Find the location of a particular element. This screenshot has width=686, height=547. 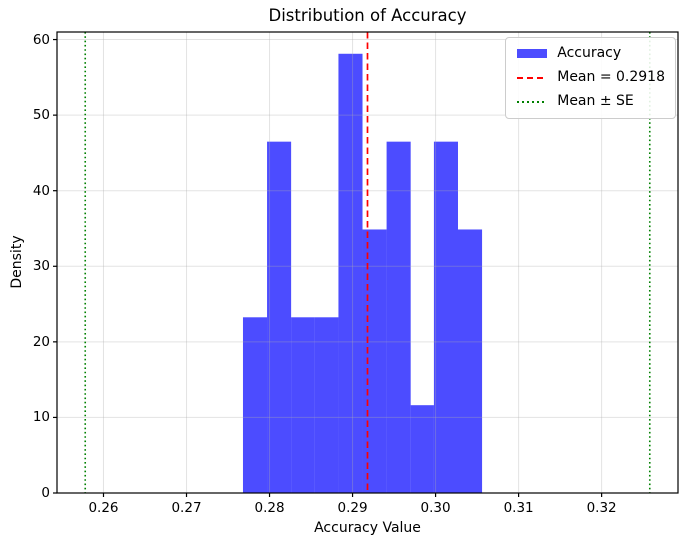

legend-label-mean: Mean = 0.2918 is located at coordinates (611, 77).